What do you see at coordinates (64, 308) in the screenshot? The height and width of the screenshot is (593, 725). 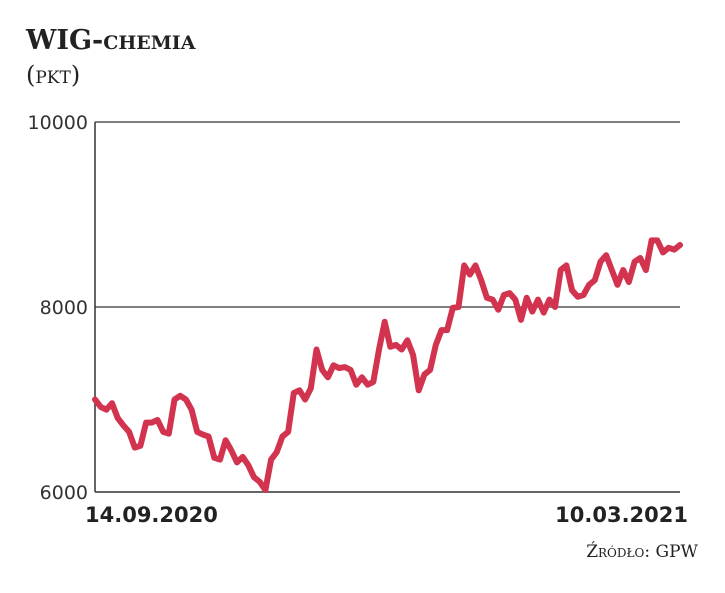 I see `y-tick-label: 8000` at bounding box center [64, 308].